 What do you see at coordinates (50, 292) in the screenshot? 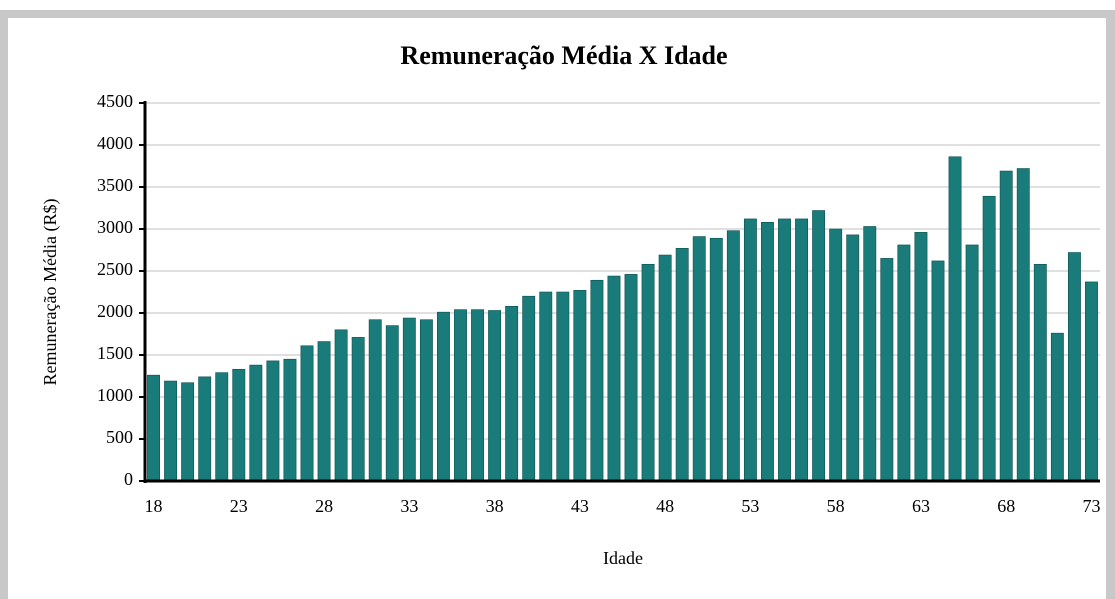
I see `y-axis-label: Remuneração Média (R$)` at bounding box center [50, 292].